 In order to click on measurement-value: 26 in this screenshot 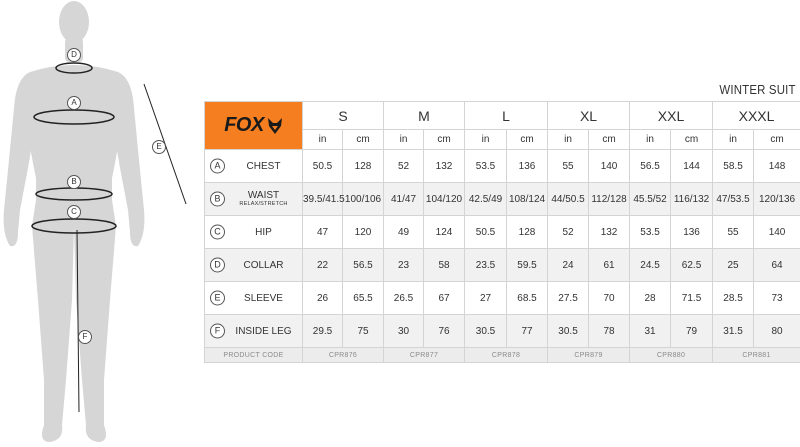, I will do `click(322, 298)`.